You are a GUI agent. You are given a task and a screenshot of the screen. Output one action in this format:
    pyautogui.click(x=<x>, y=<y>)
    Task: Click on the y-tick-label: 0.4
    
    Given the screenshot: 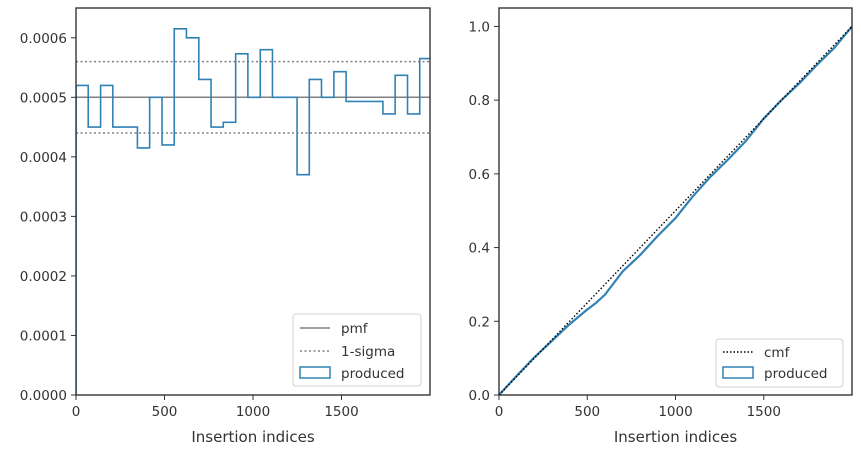 What is the action you would take?
    pyautogui.click(x=479, y=249)
    